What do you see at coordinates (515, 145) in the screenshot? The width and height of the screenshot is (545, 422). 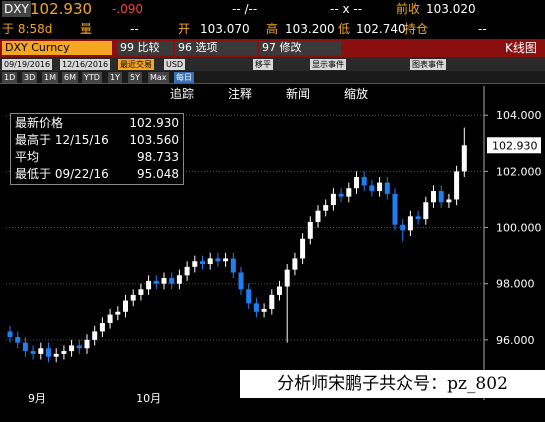 I see `last-price-tag-label: 102.930` at bounding box center [515, 145].